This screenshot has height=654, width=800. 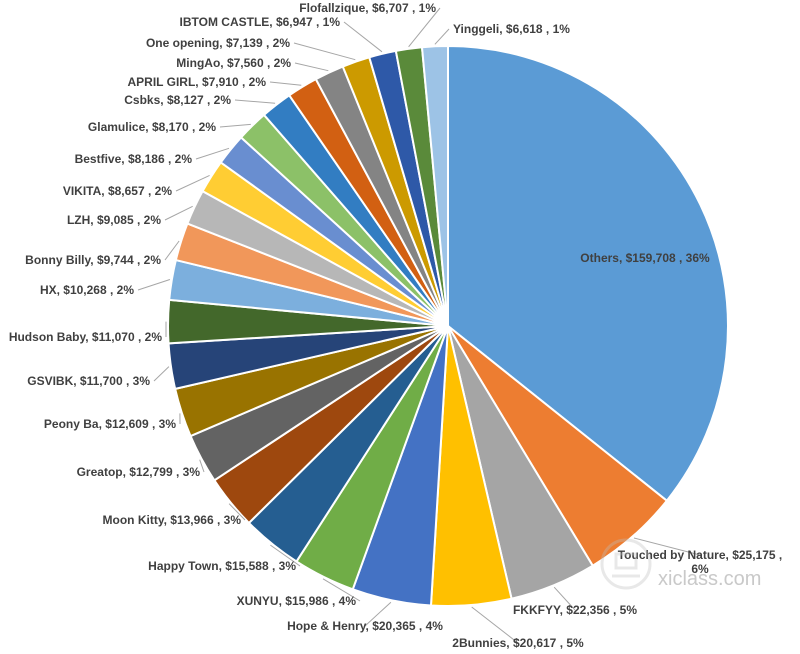 I want to click on data-label: Happy Town, $15,588 , 3%, so click(x=222, y=566).